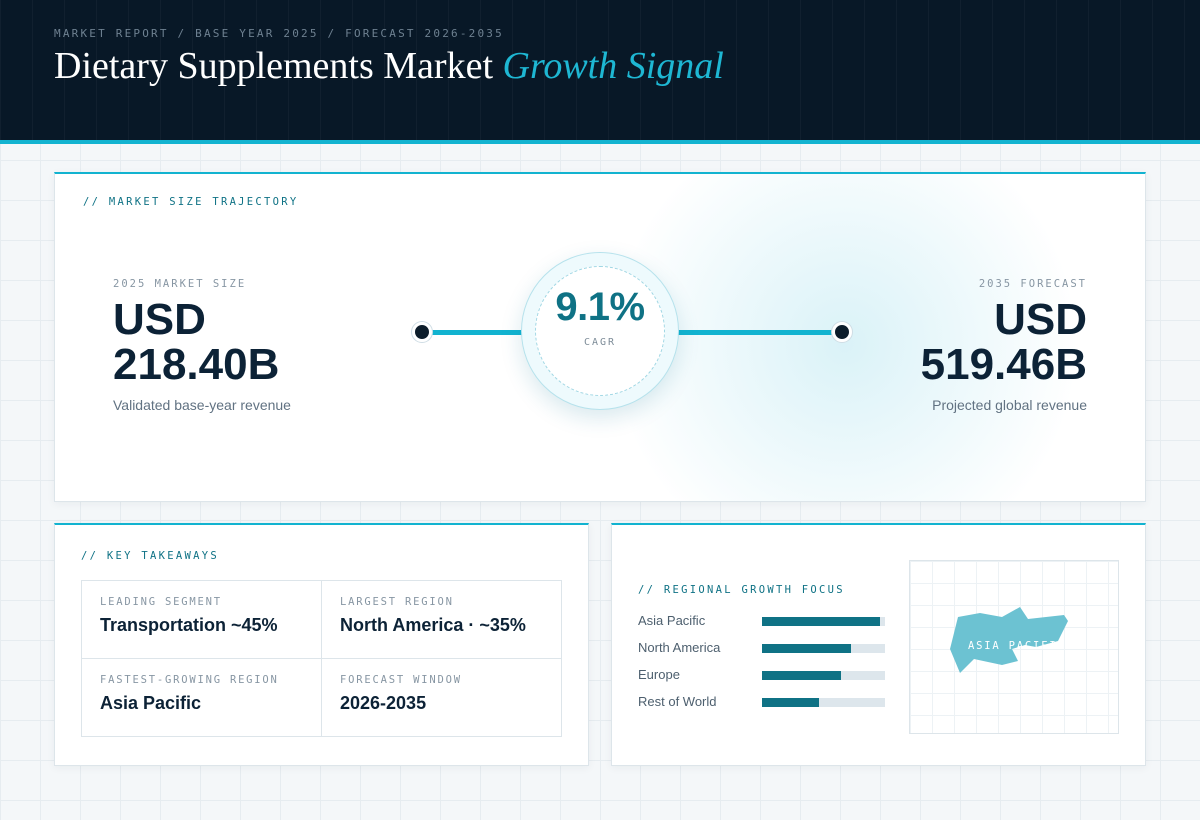 The image size is (1200, 820). What do you see at coordinates (189, 680) in the screenshot?
I see `takeaway-label: FASTEST-GROWING REGION` at bounding box center [189, 680].